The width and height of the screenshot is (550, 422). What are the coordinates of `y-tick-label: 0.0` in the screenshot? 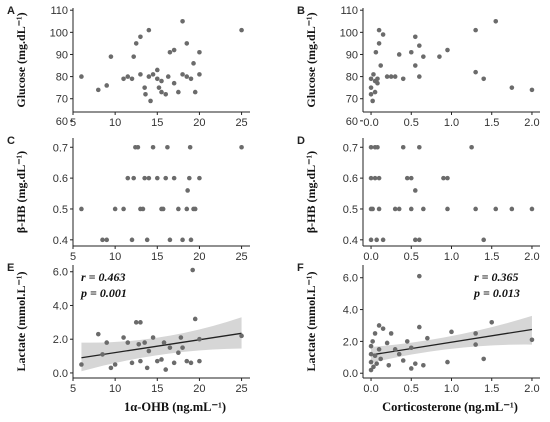 It's located at (350, 374).